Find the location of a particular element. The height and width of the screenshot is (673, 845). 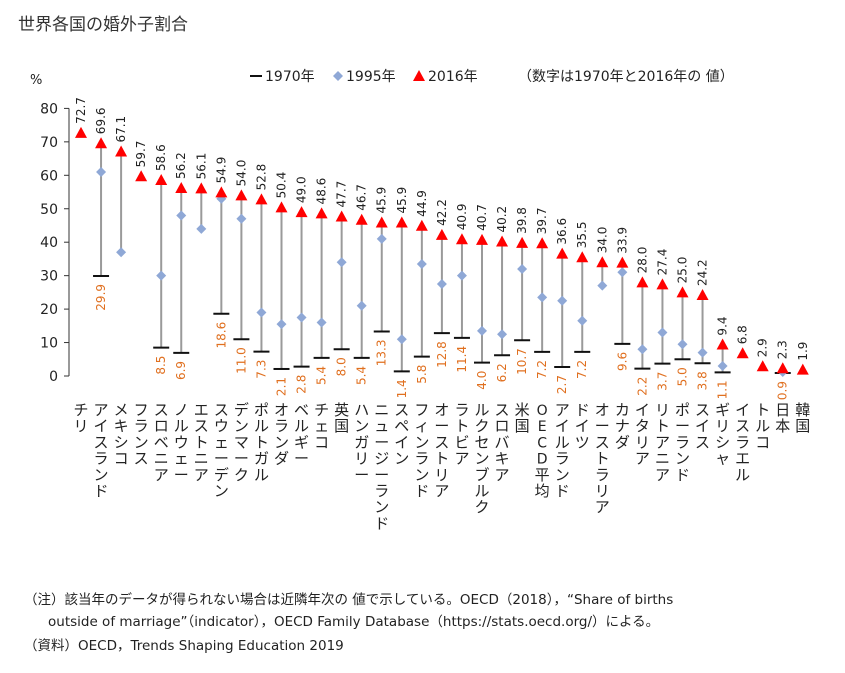

data-label-2016: 42.2 is located at coordinates (442, 212).